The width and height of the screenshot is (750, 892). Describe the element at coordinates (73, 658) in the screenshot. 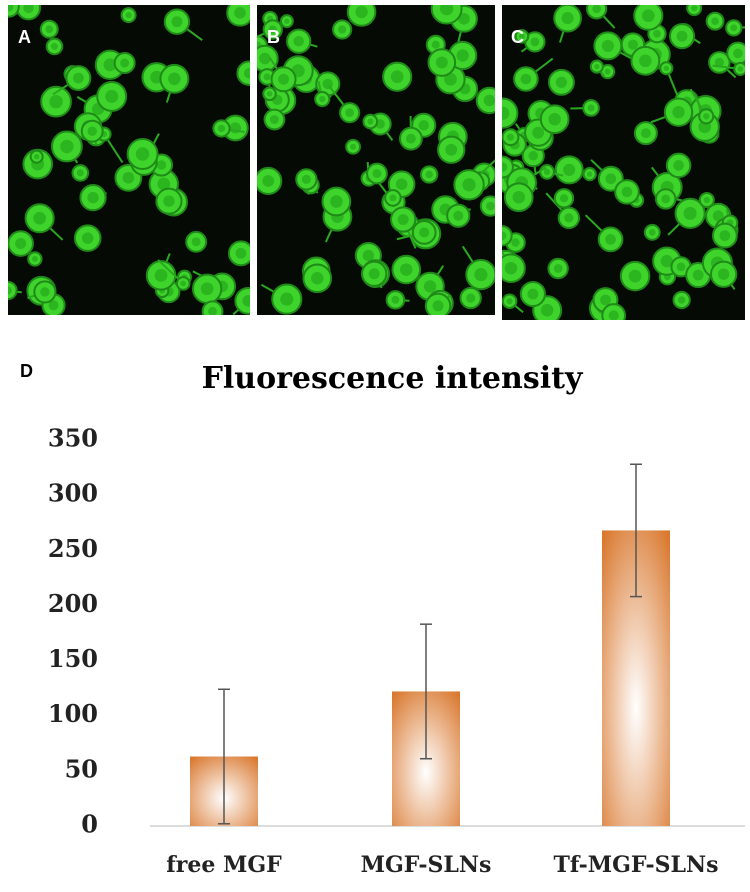

I see `y-tick-label: 150` at that location.